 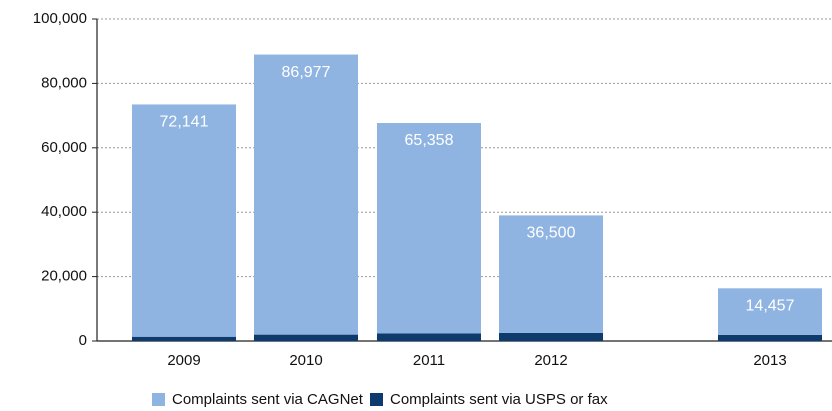 I want to click on value-label: 72,141, so click(x=184, y=122).